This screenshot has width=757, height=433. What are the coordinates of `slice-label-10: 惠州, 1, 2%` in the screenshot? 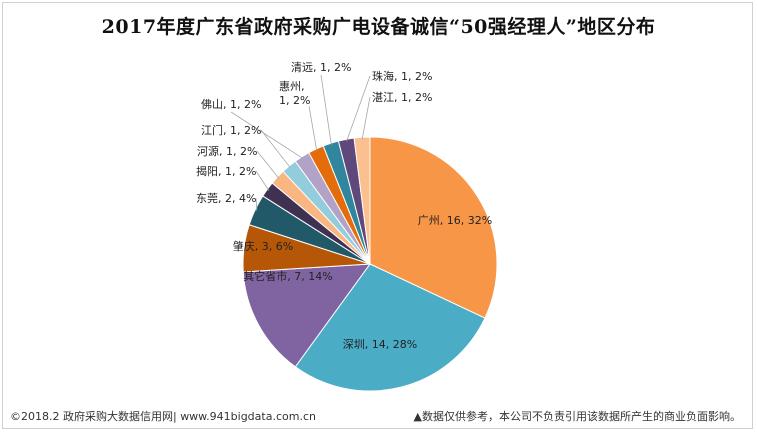 It's located at (294, 93).